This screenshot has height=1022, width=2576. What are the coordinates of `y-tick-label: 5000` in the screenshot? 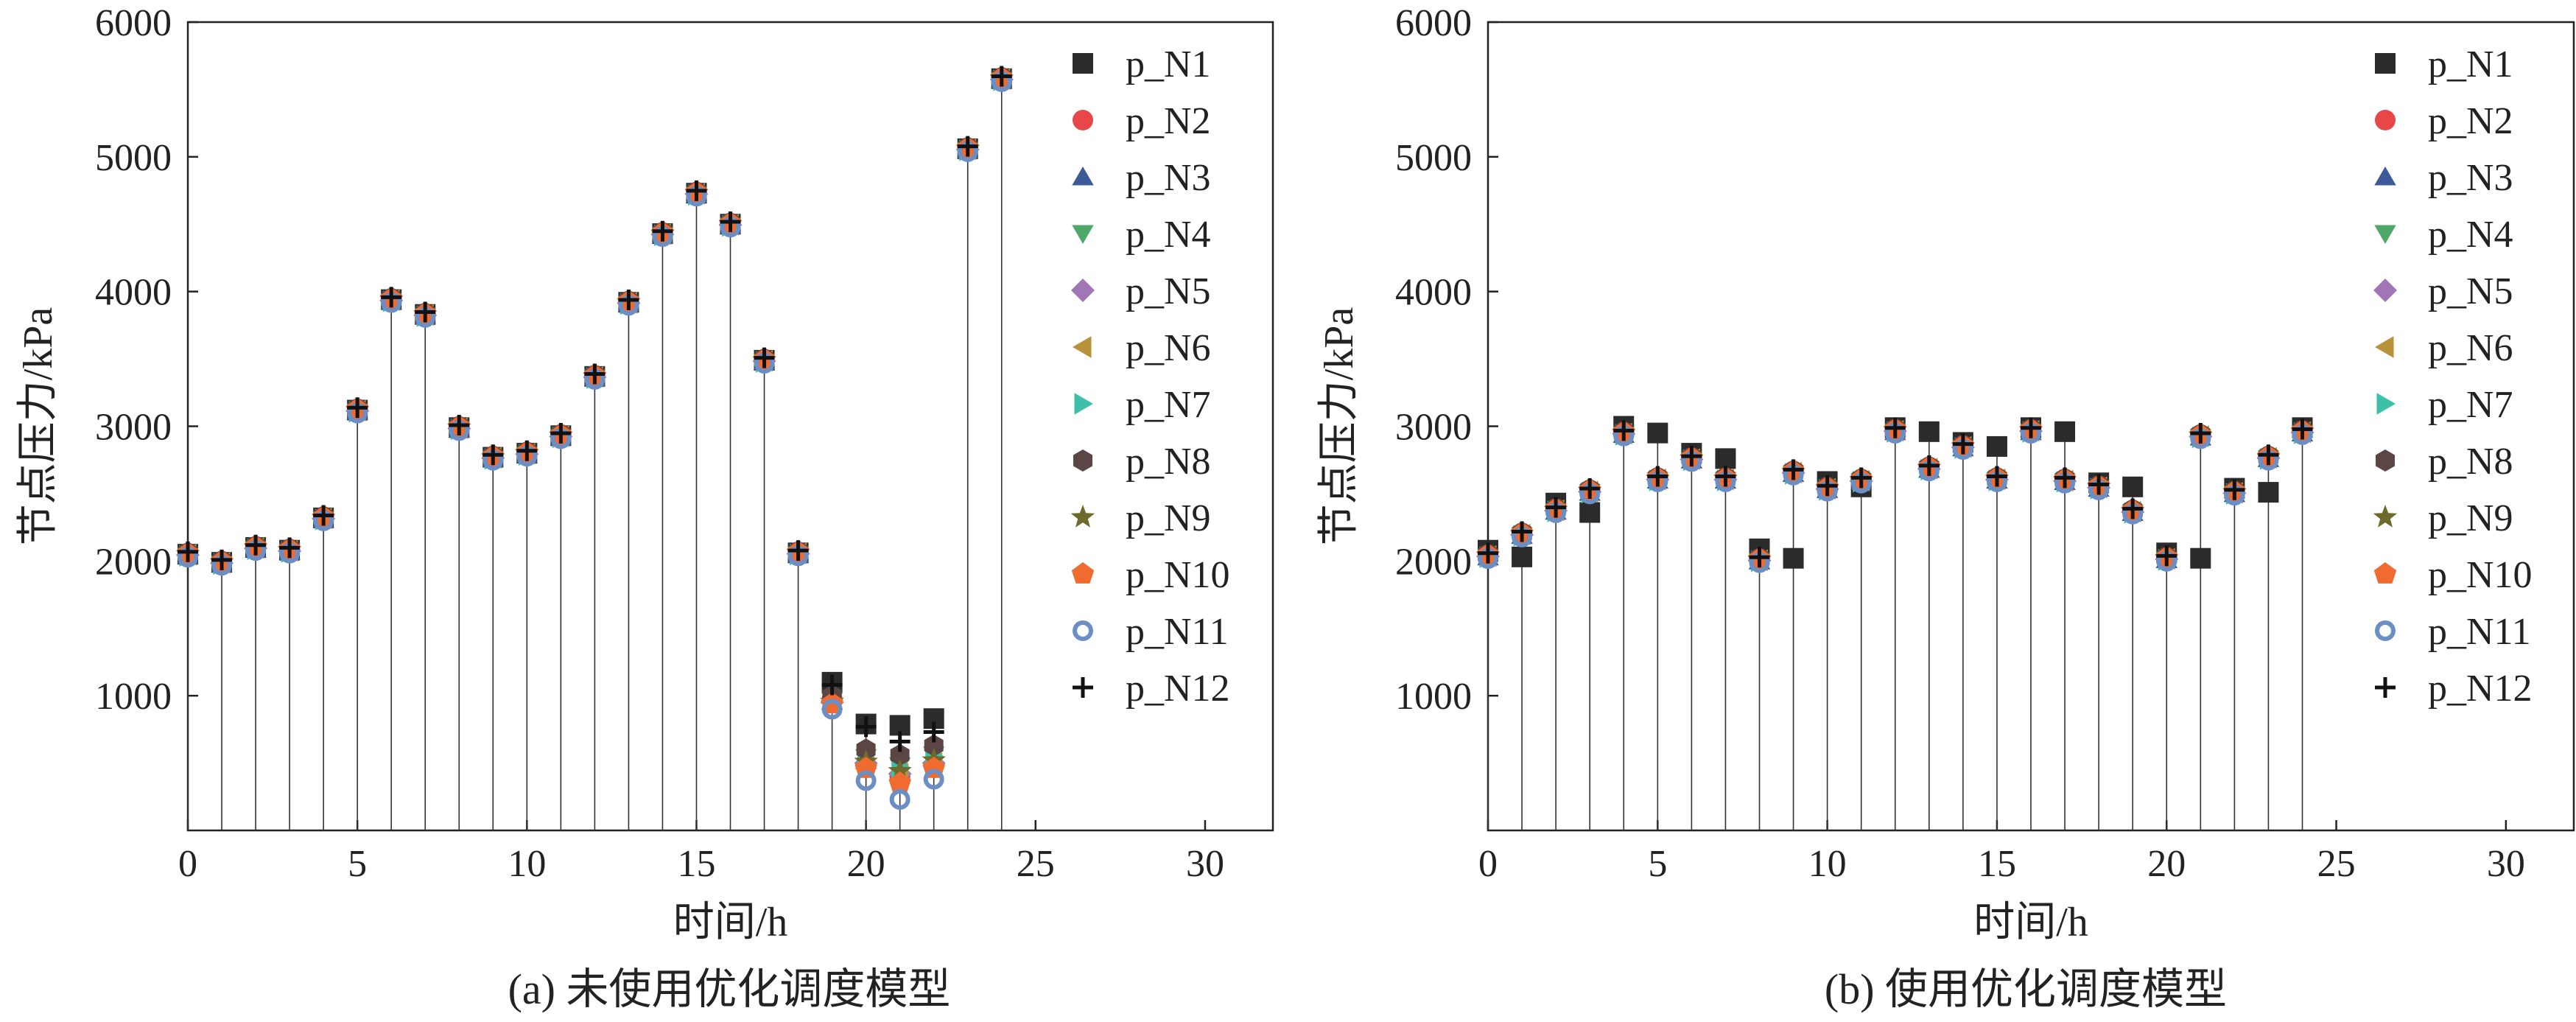 It's located at (133, 158).